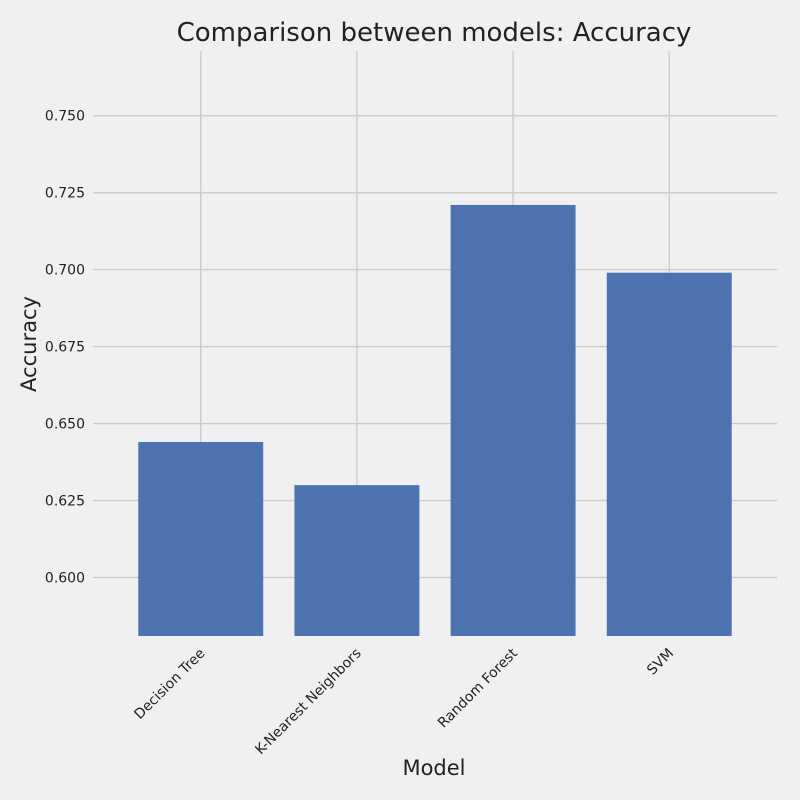  What do you see at coordinates (65, 194) in the screenshot?
I see `y-tick-label: 0.725` at bounding box center [65, 194].